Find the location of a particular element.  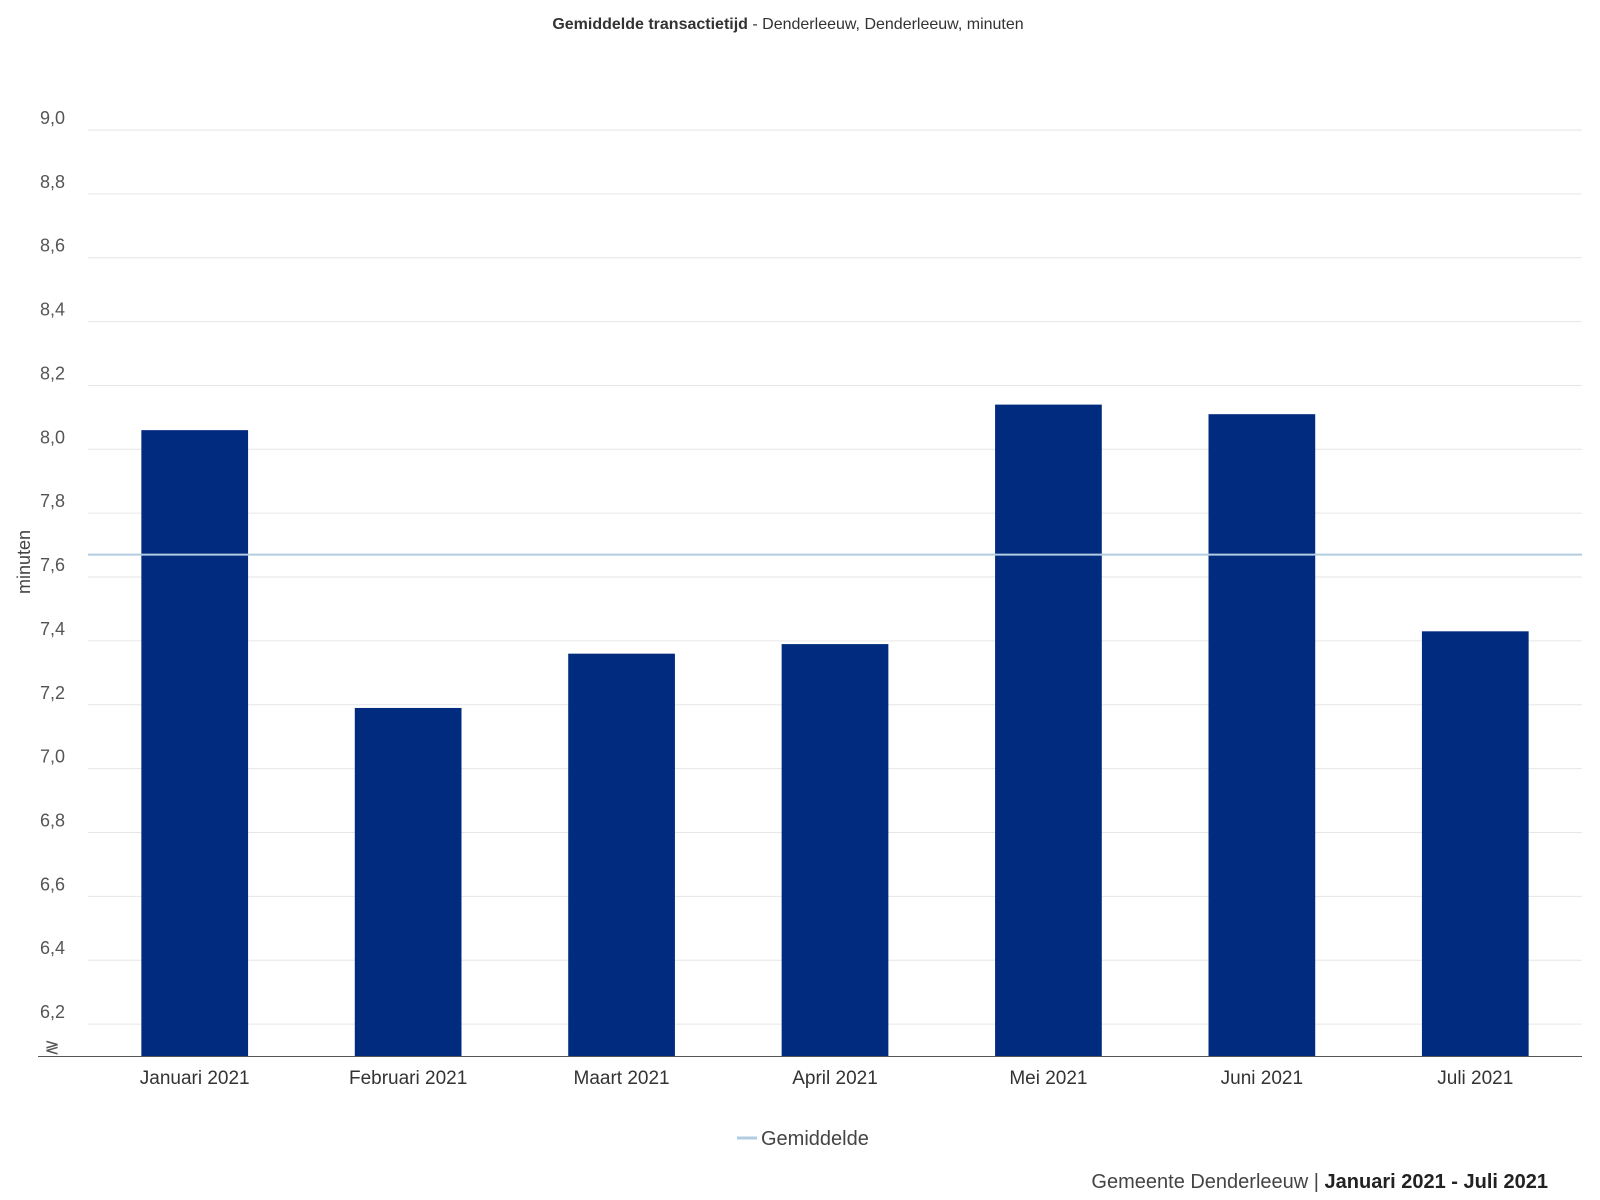

footer-source: Gemeente Denderleeuw is located at coordinates (1199, 1182).